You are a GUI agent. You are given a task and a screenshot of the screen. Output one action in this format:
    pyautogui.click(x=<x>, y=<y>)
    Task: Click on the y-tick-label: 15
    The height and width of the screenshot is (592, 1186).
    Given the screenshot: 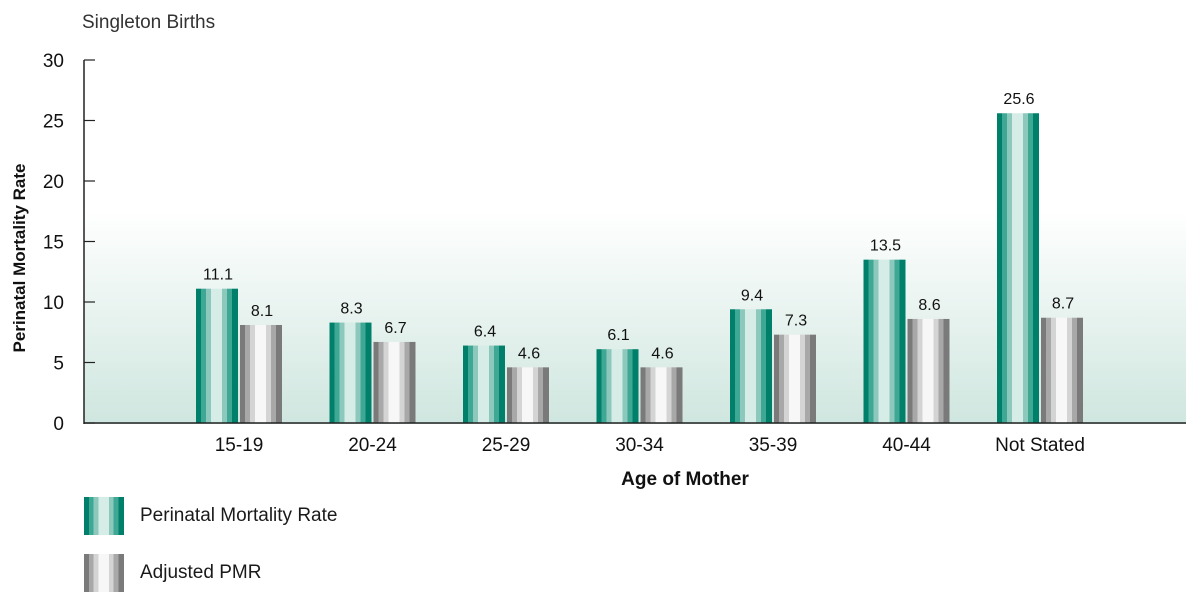 What is the action you would take?
    pyautogui.click(x=53, y=243)
    